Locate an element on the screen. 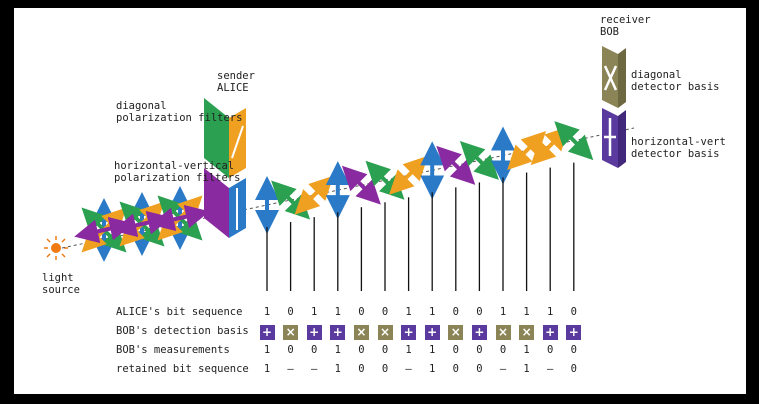 The height and width of the screenshot is (404, 759). bob-detectors-icon is located at coordinates (614, 107).